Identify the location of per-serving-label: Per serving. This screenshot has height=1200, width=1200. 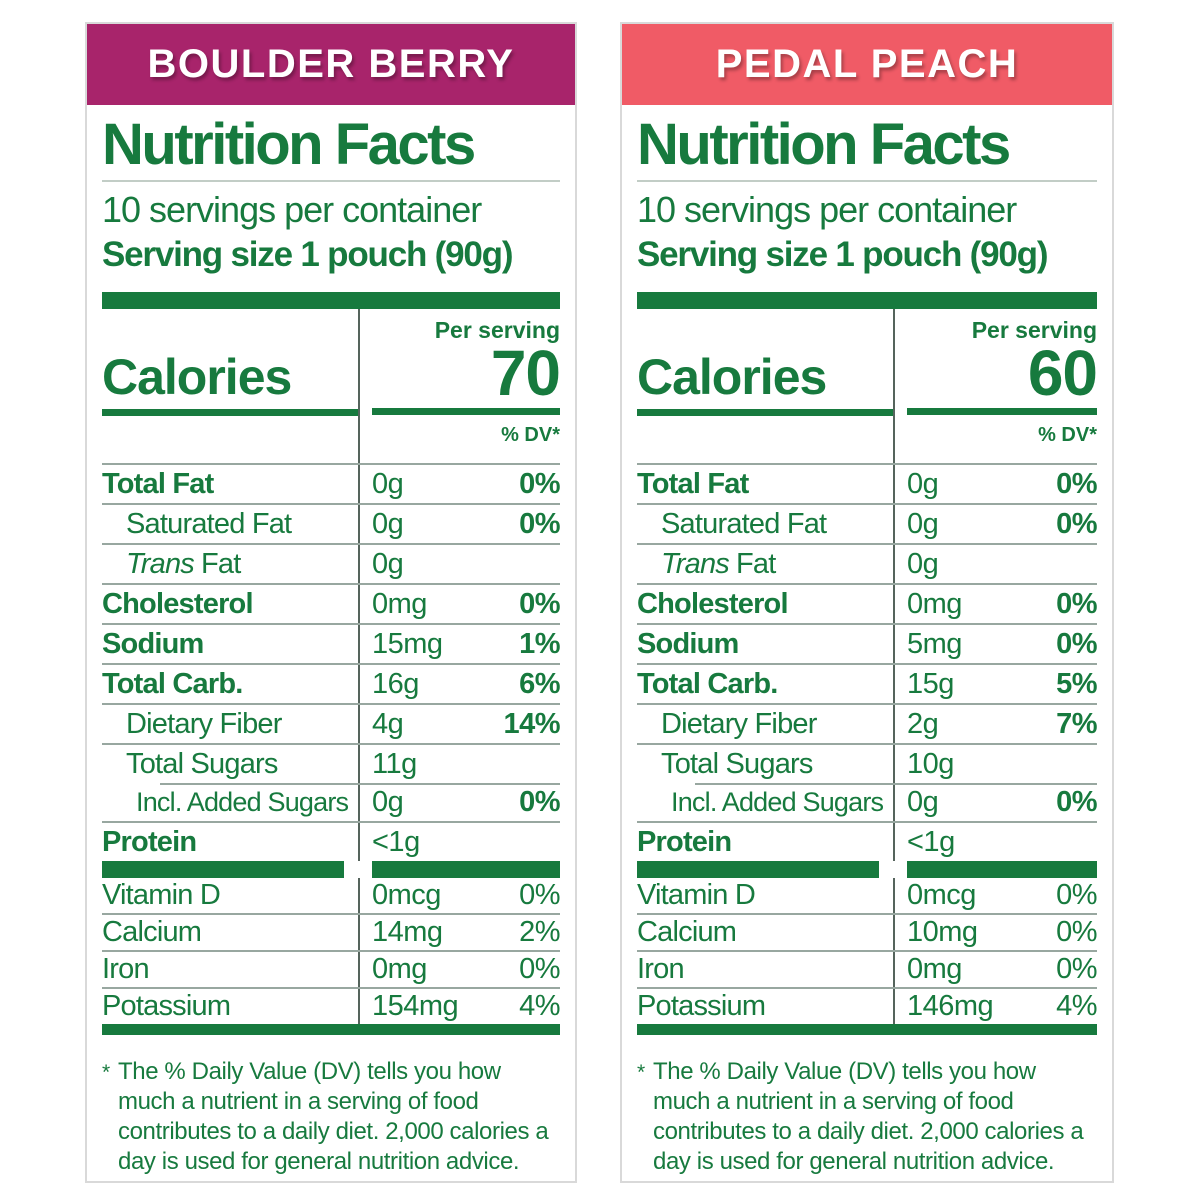
(1034, 329).